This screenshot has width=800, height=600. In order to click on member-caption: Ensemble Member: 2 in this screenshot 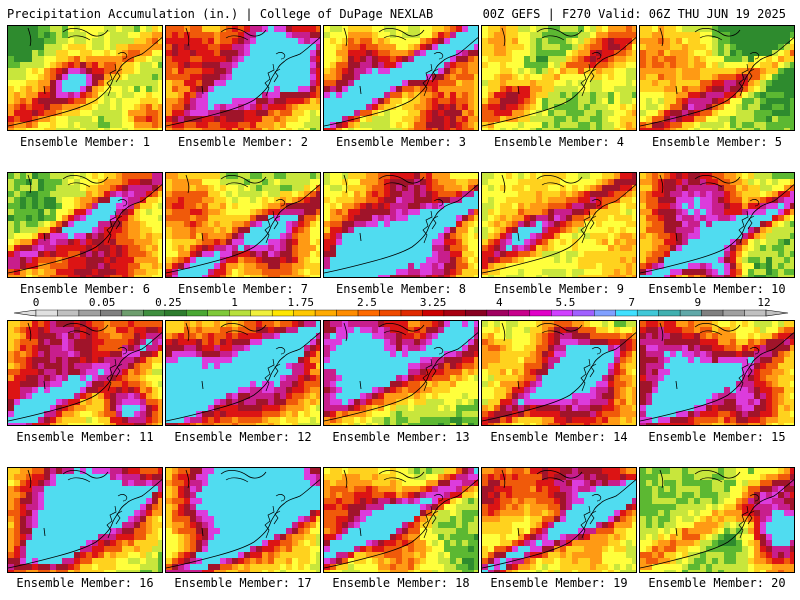, I will do `click(243, 142)`.